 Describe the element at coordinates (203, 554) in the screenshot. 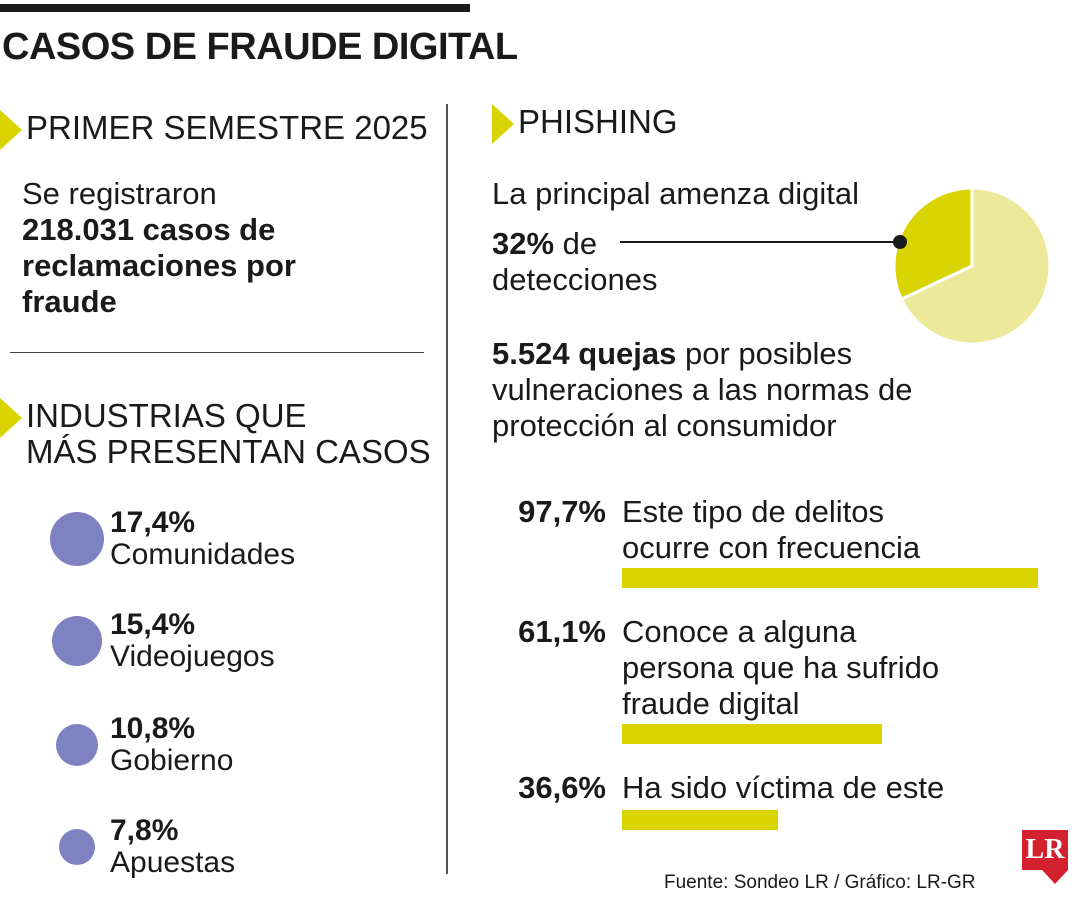

I see `industry-label: Comunidades` at that location.